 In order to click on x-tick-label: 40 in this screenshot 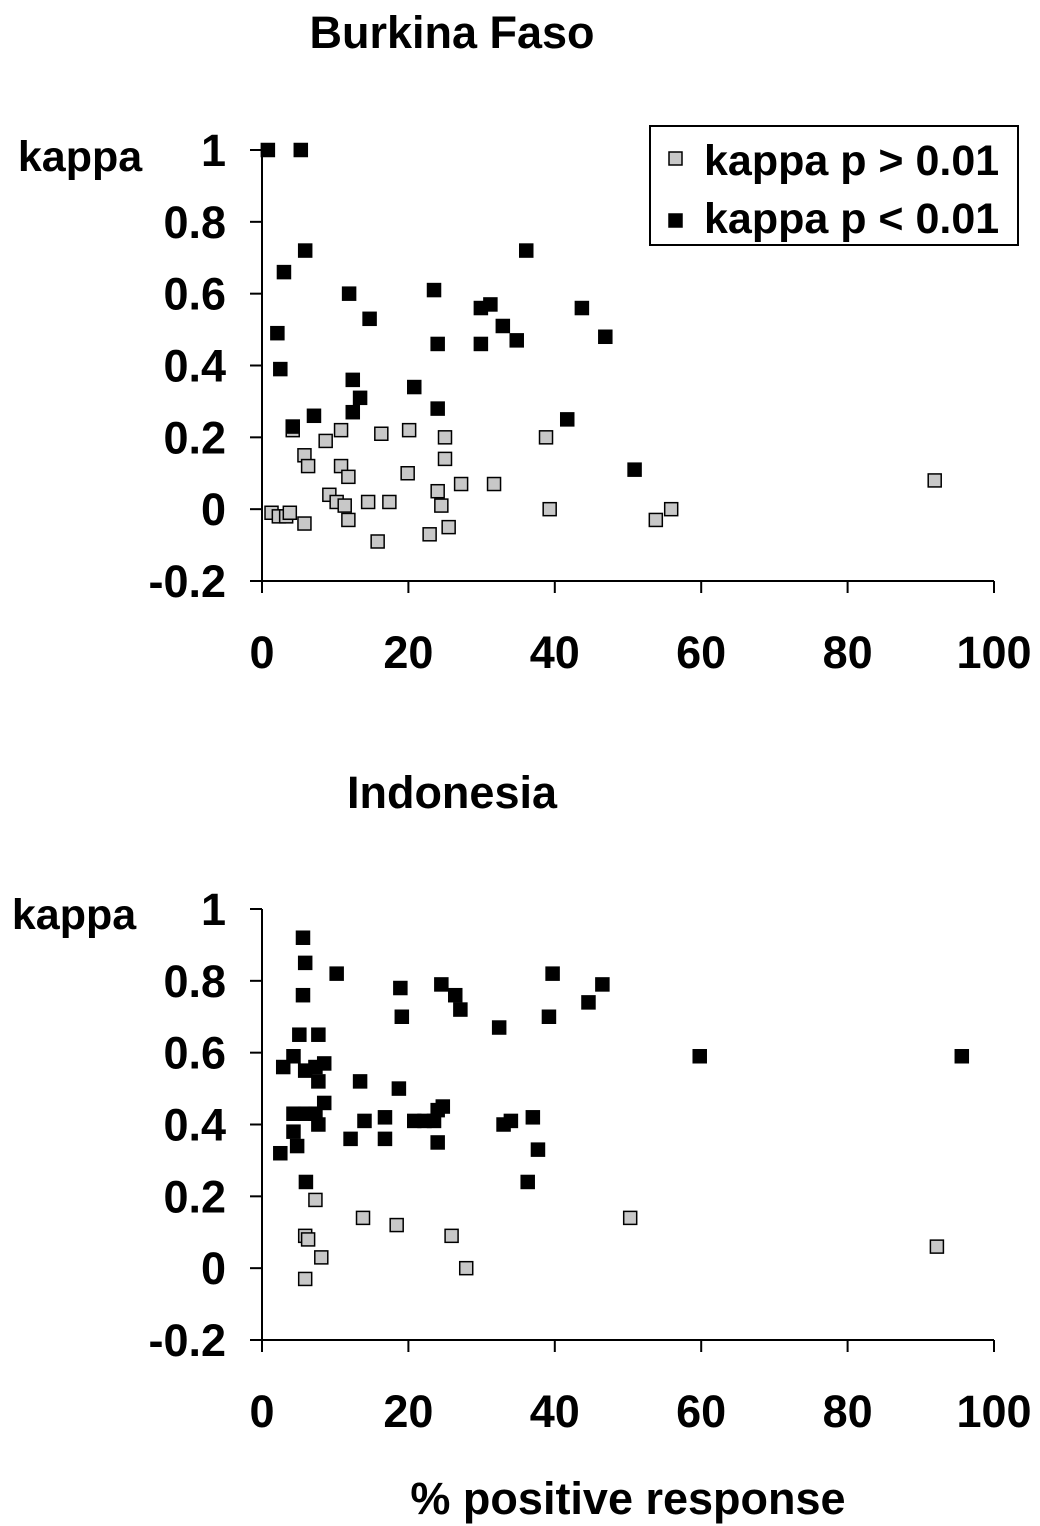, I will do `click(555, 652)`.